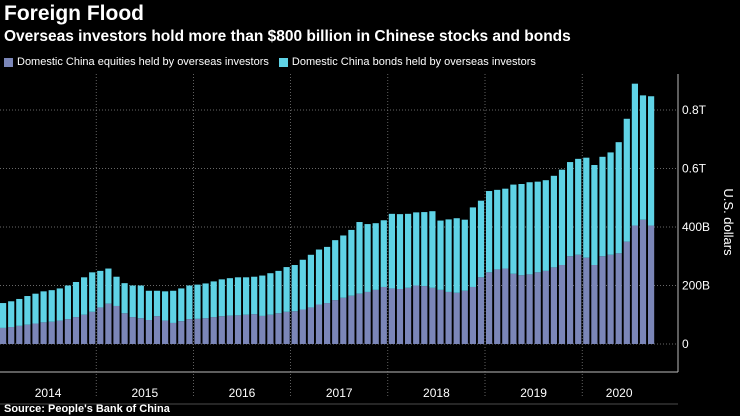 This screenshot has height=416, width=740. What do you see at coordinates (685, 344) in the screenshot?
I see `y-tick-label: 0` at bounding box center [685, 344].